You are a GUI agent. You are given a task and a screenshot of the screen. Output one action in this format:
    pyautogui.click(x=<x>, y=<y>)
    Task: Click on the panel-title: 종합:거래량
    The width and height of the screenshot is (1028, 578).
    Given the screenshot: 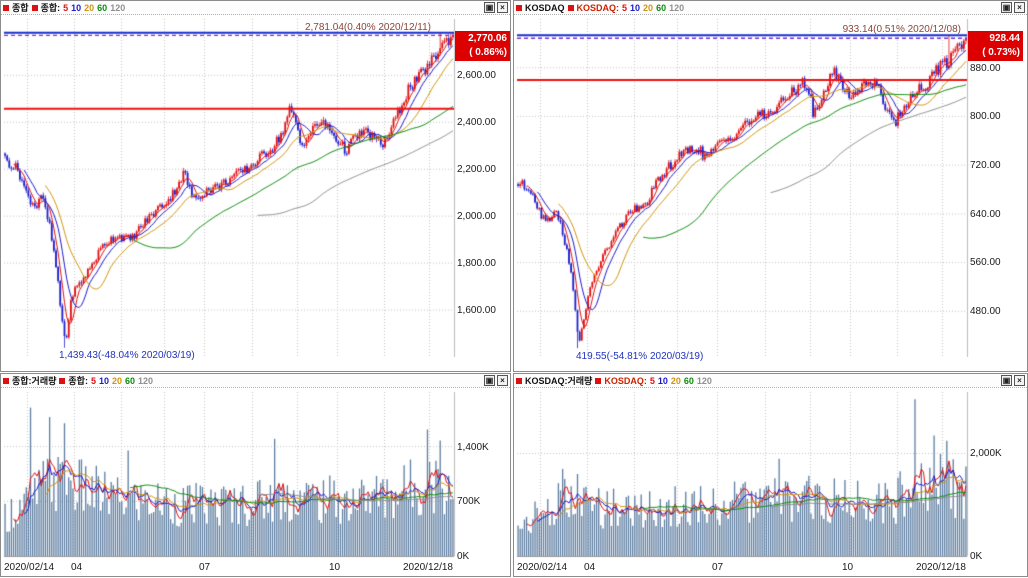 What is the action you would take?
    pyautogui.click(x=34, y=381)
    